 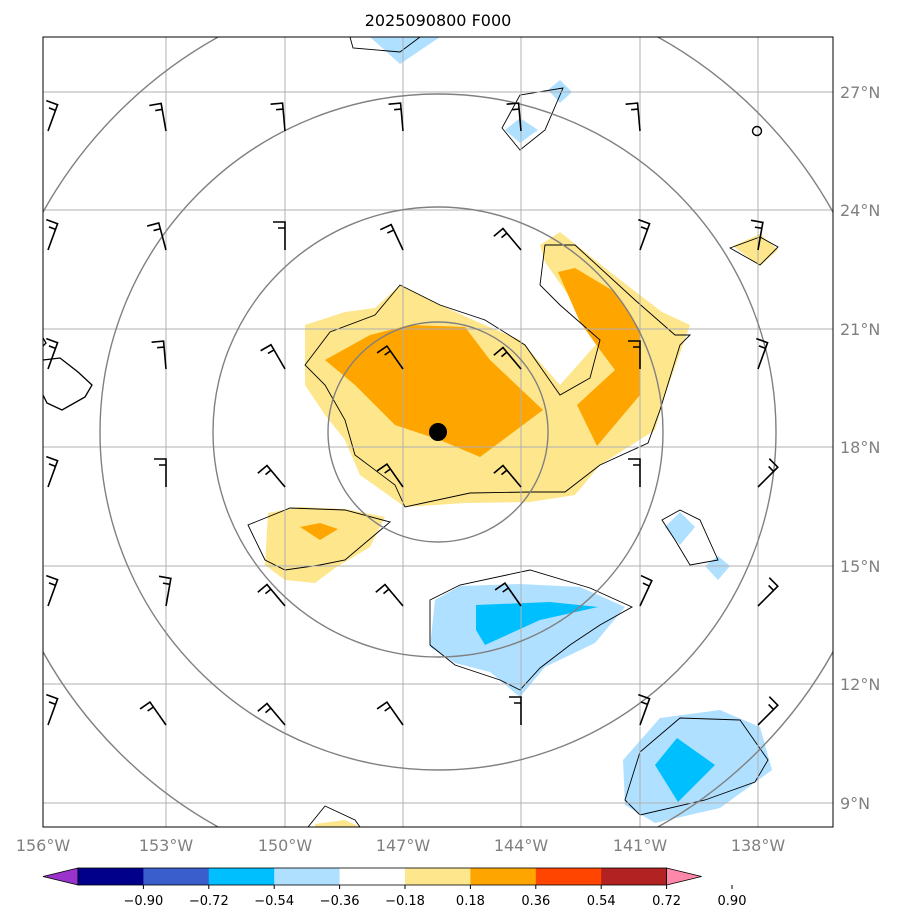 I want to click on colorbar-tick-label: 0.54, so click(x=601, y=901).